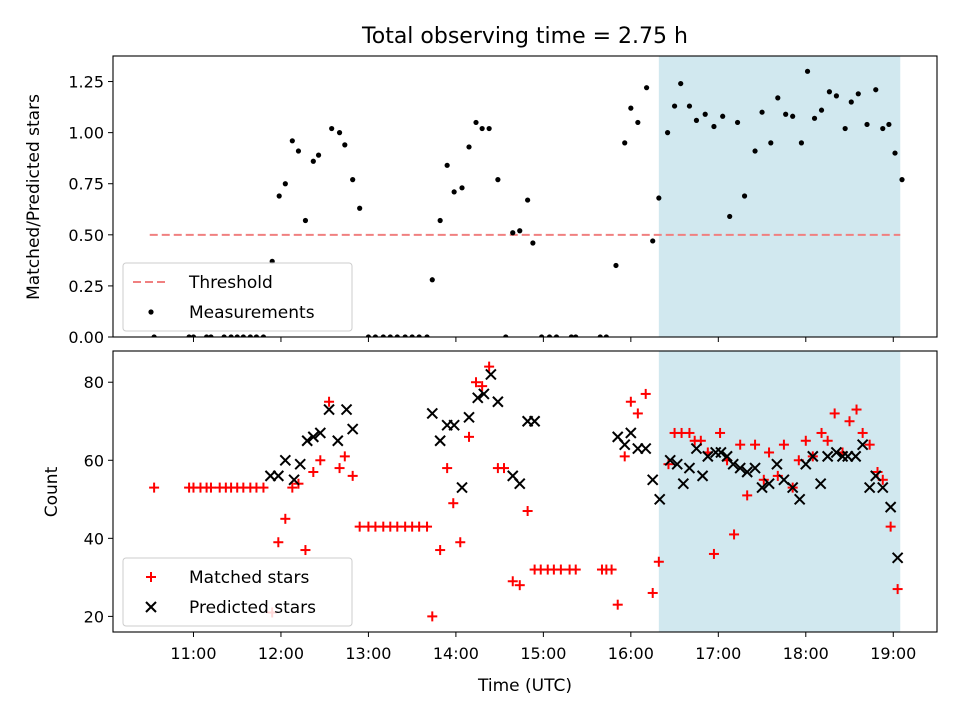  I want to click on legend-swatch-predicted-stars-stroke, so click(151, 607).